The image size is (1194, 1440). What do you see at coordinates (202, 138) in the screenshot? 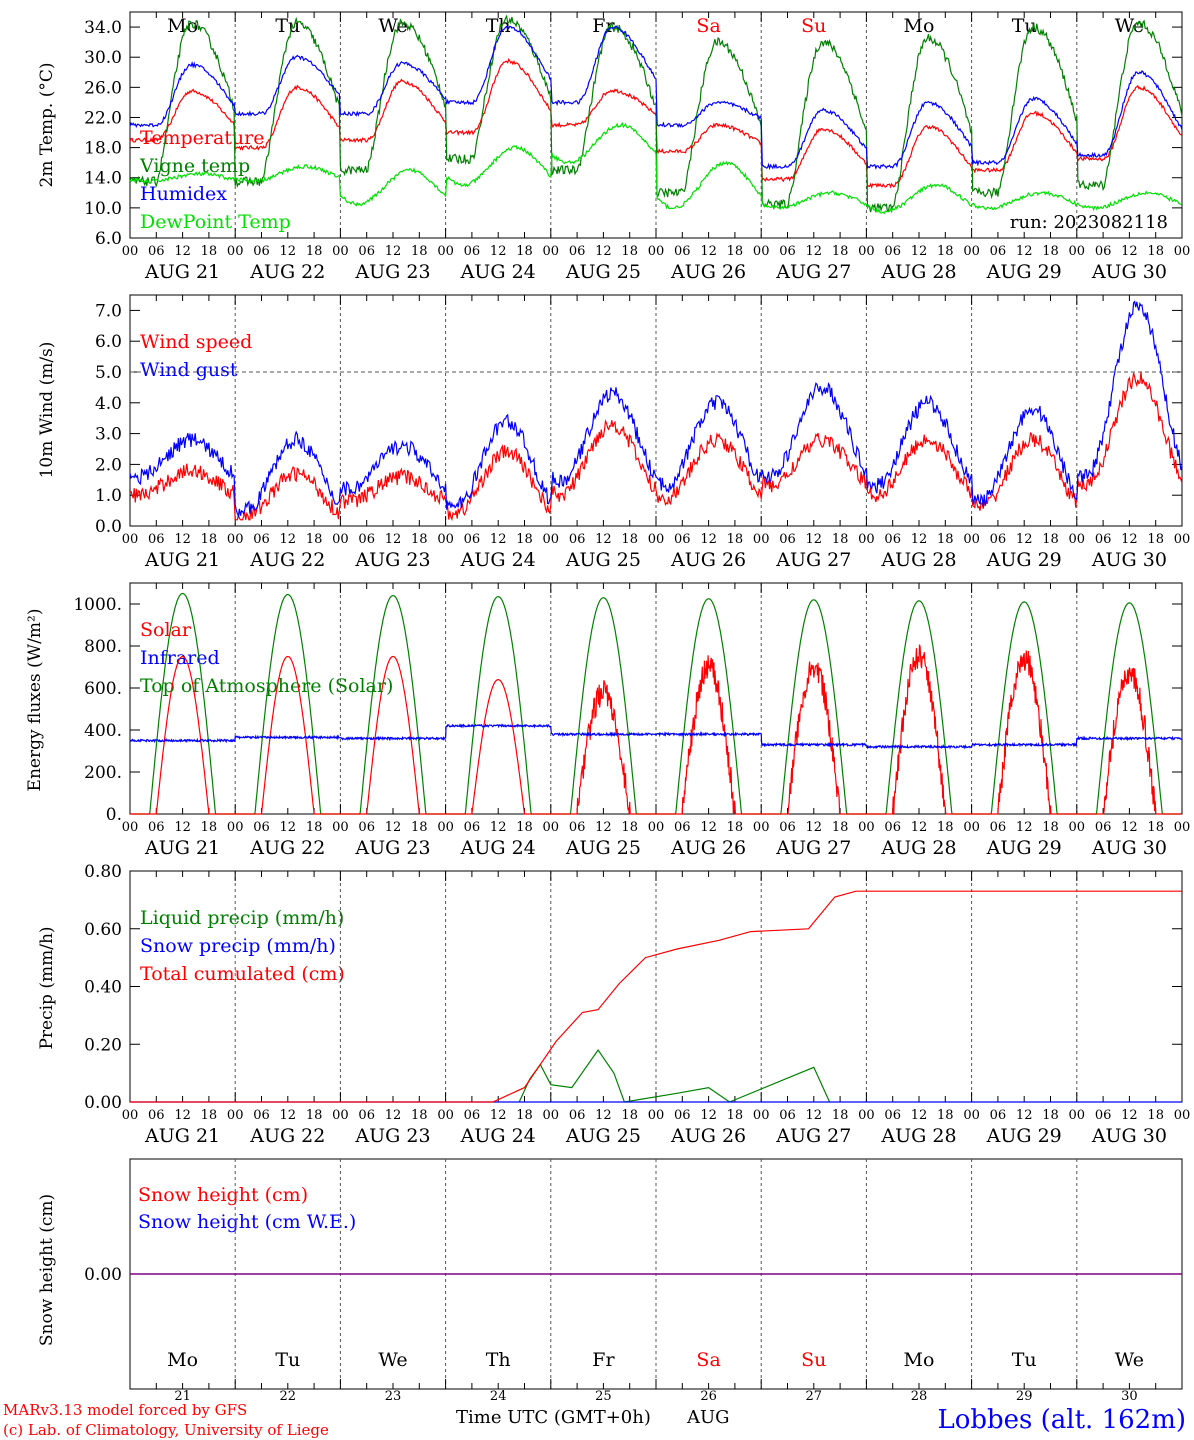
I see `legend-temperature: Temperature` at bounding box center [202, 138].